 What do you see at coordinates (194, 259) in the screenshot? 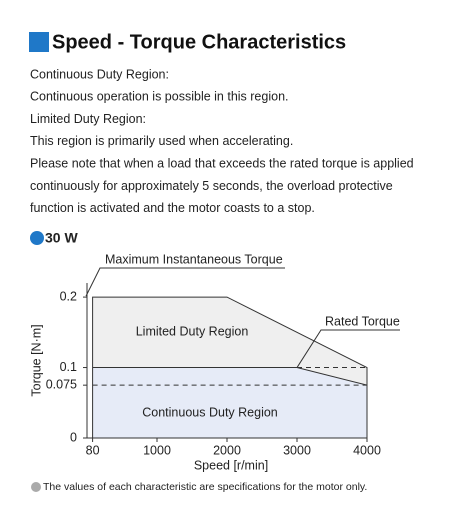
I see `annotation: Maximum Instantaneous Torque` at bounding box center [194, 259].